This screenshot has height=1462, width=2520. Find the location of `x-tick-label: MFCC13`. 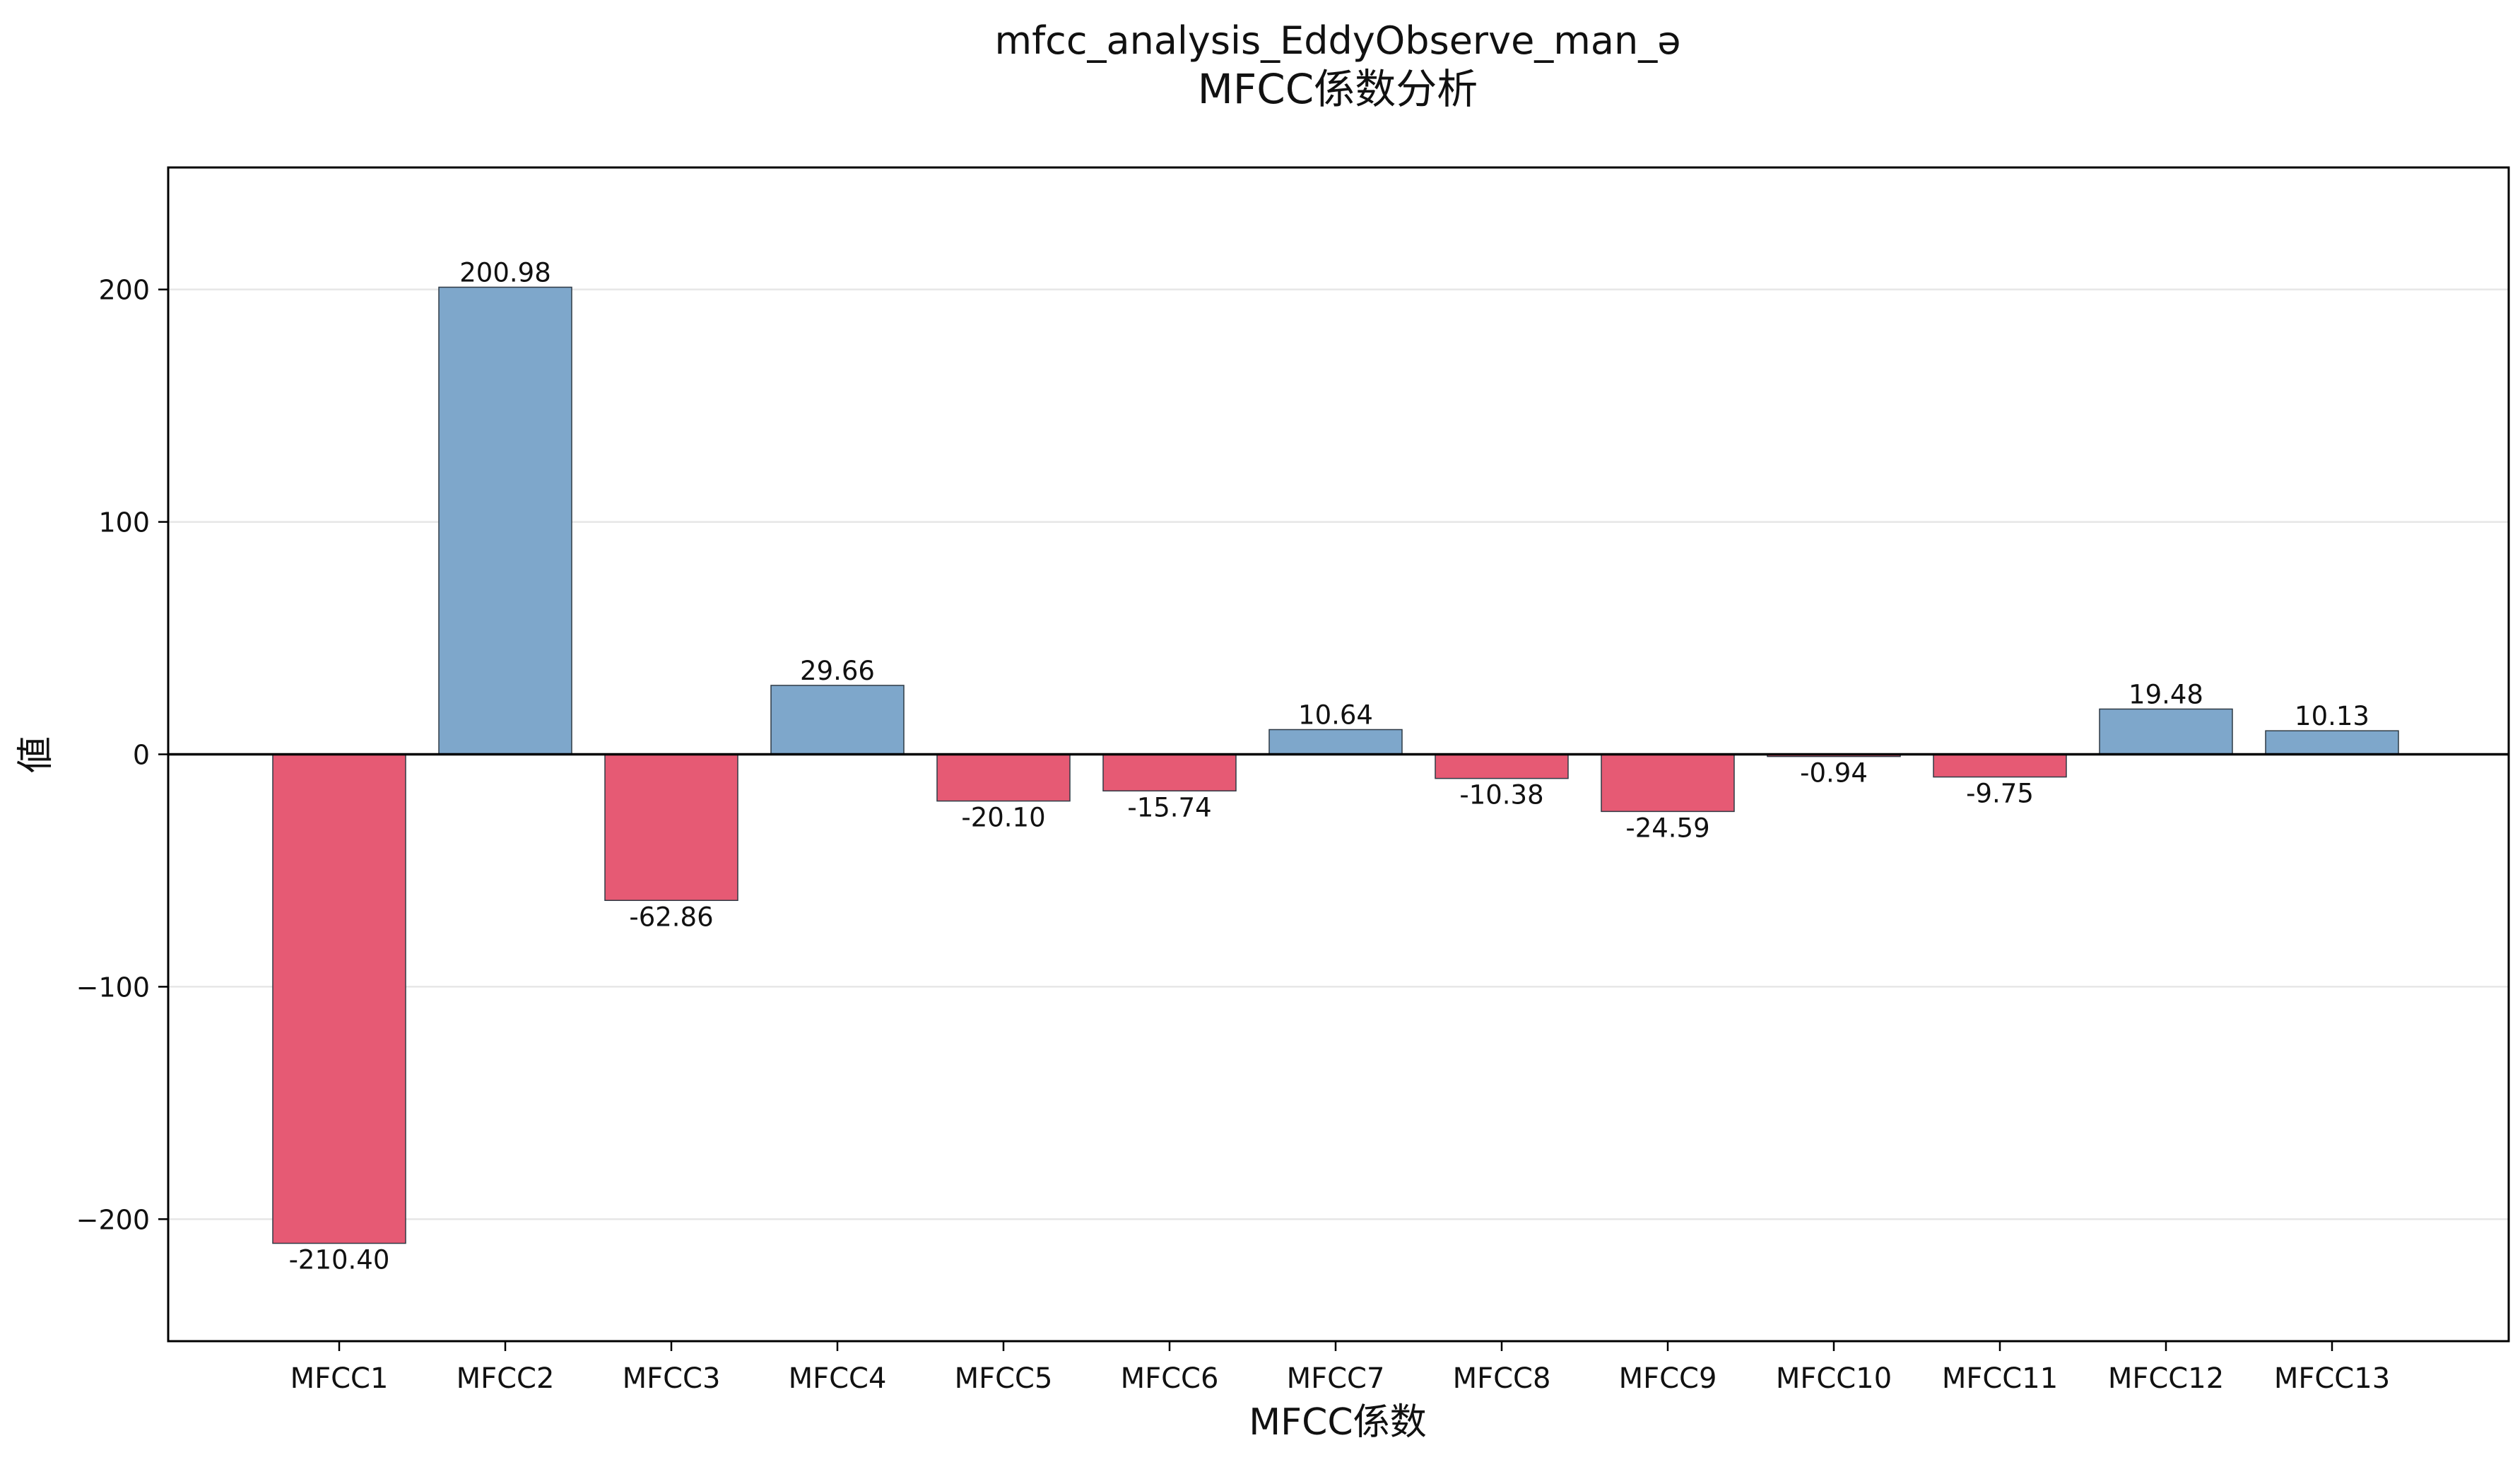

x-tick-label: MFCC13 is located at coordinates (2332, 1378).